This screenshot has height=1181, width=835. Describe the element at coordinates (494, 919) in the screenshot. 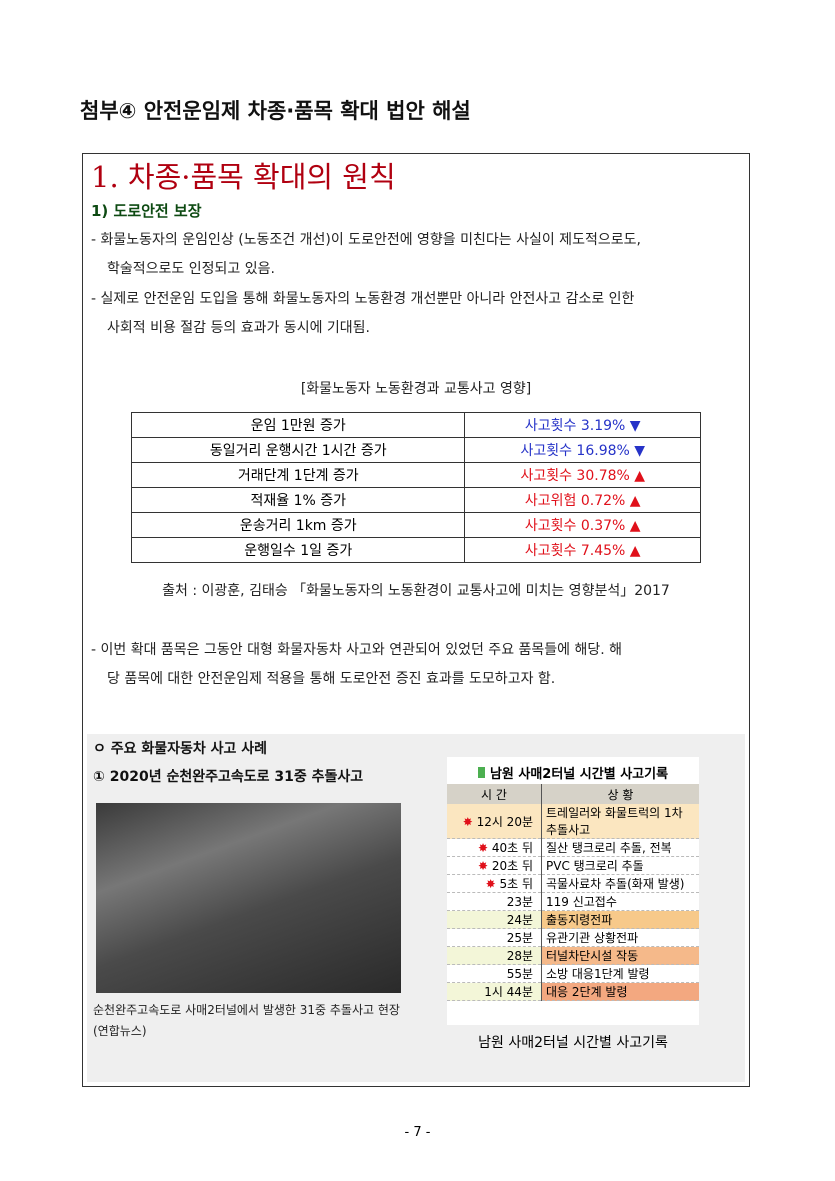

I see `timeline-time: 24분` at that location.